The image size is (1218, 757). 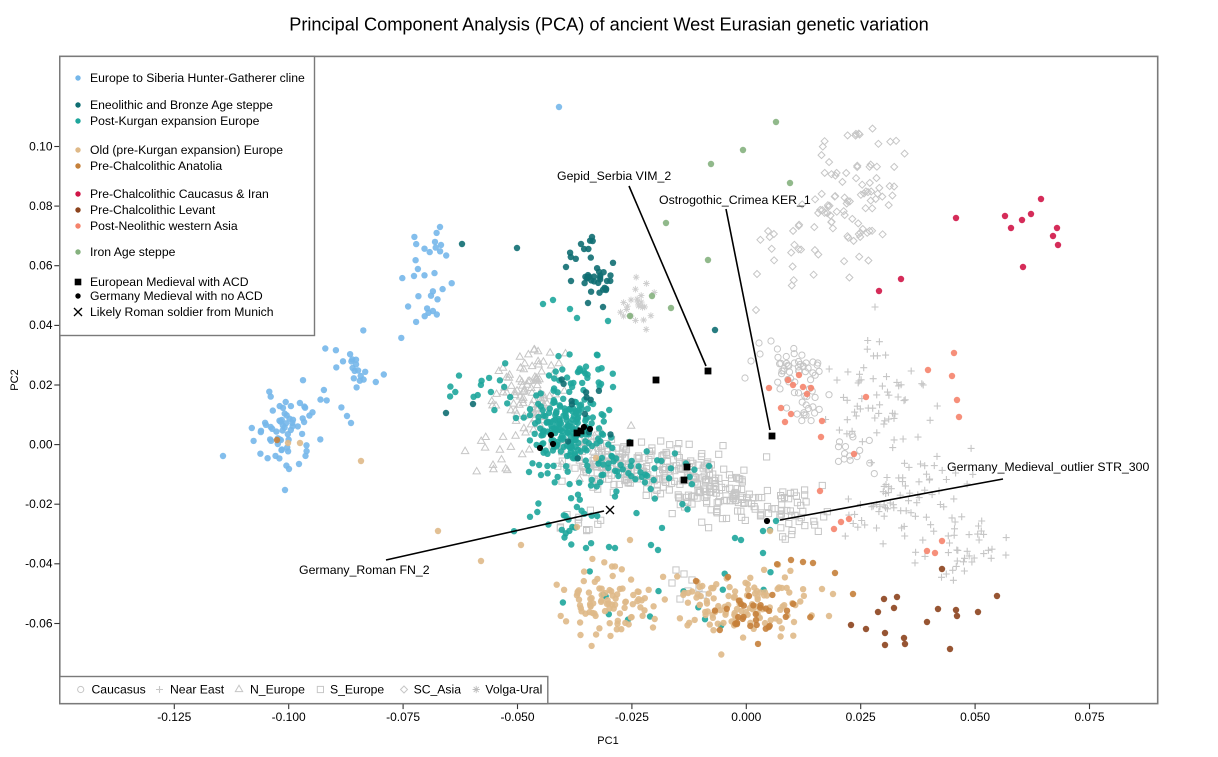 What do you see at coordinates (176, 296) in the screenshot?
I see `svg-text: Germany Medieval with no ACD` at bounding box center [176, 296].